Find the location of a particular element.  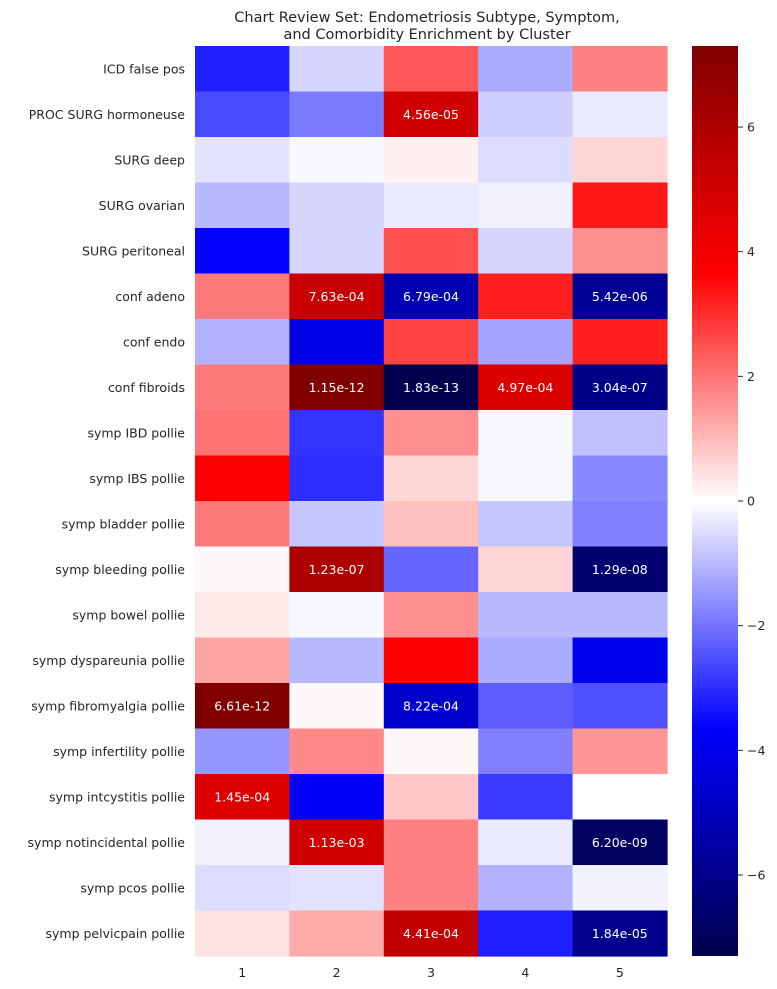

row-label: conf endo is located at coordinates (154, 341).